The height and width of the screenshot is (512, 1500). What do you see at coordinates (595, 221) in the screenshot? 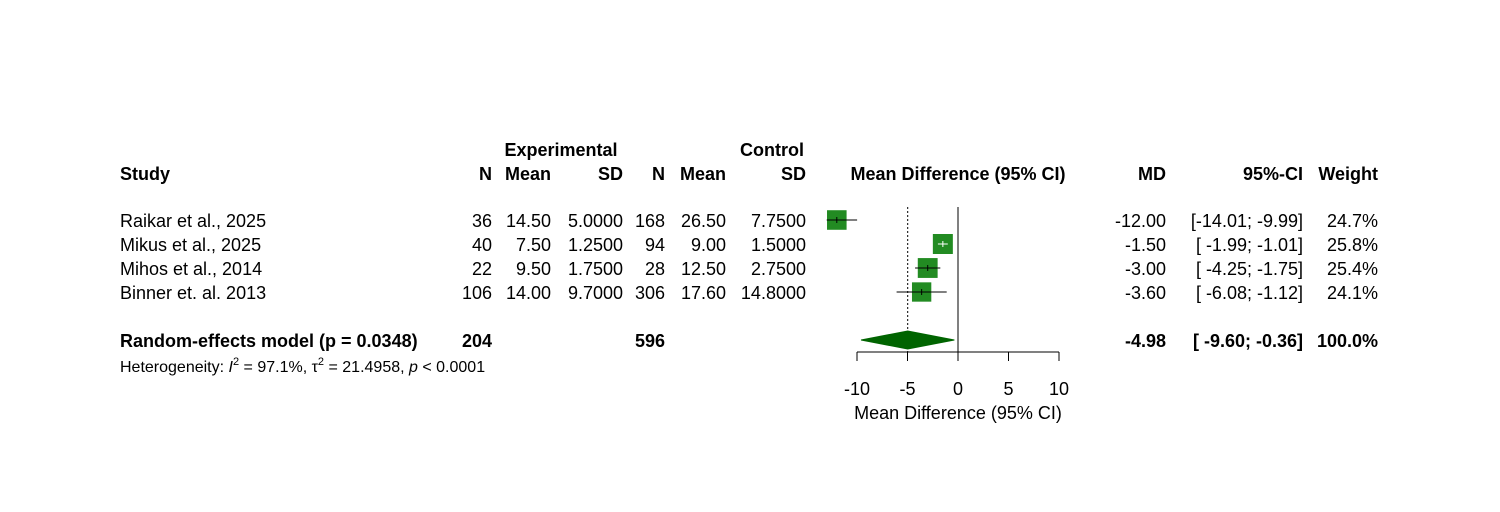
I see `sd-experimental: 5.0000` at bounding box center [595, 221].